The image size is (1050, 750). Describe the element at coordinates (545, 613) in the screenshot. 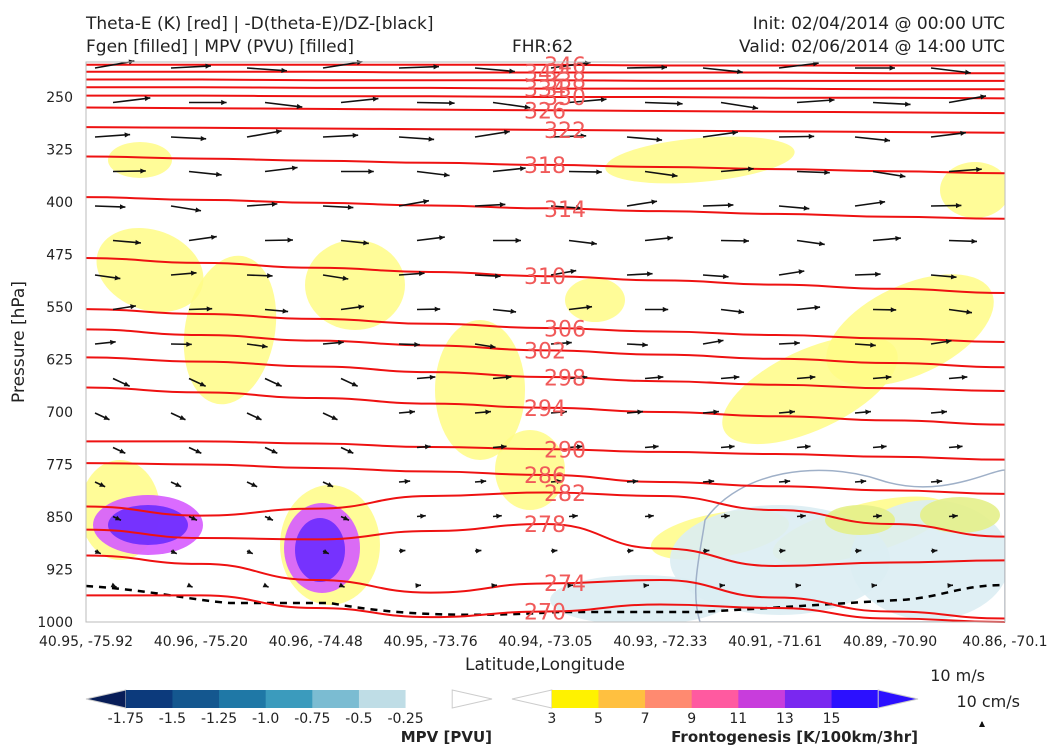

I see `theta-e-label-270: 270` at that location.